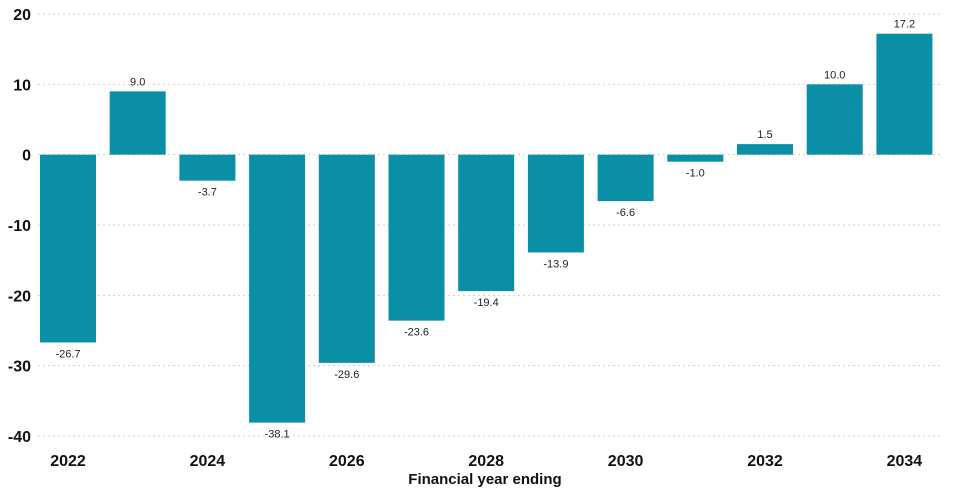  I want to click on y-tick-label: 20, so click(22, 15).